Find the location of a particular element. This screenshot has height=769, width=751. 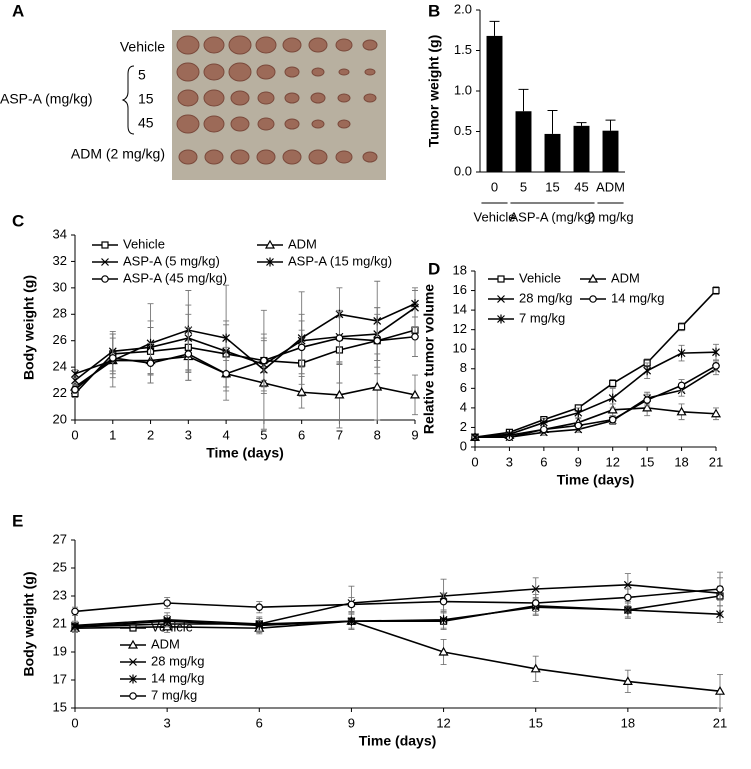

row-label: ADM (2 mg/kg) is located at coordinates (118, 154).